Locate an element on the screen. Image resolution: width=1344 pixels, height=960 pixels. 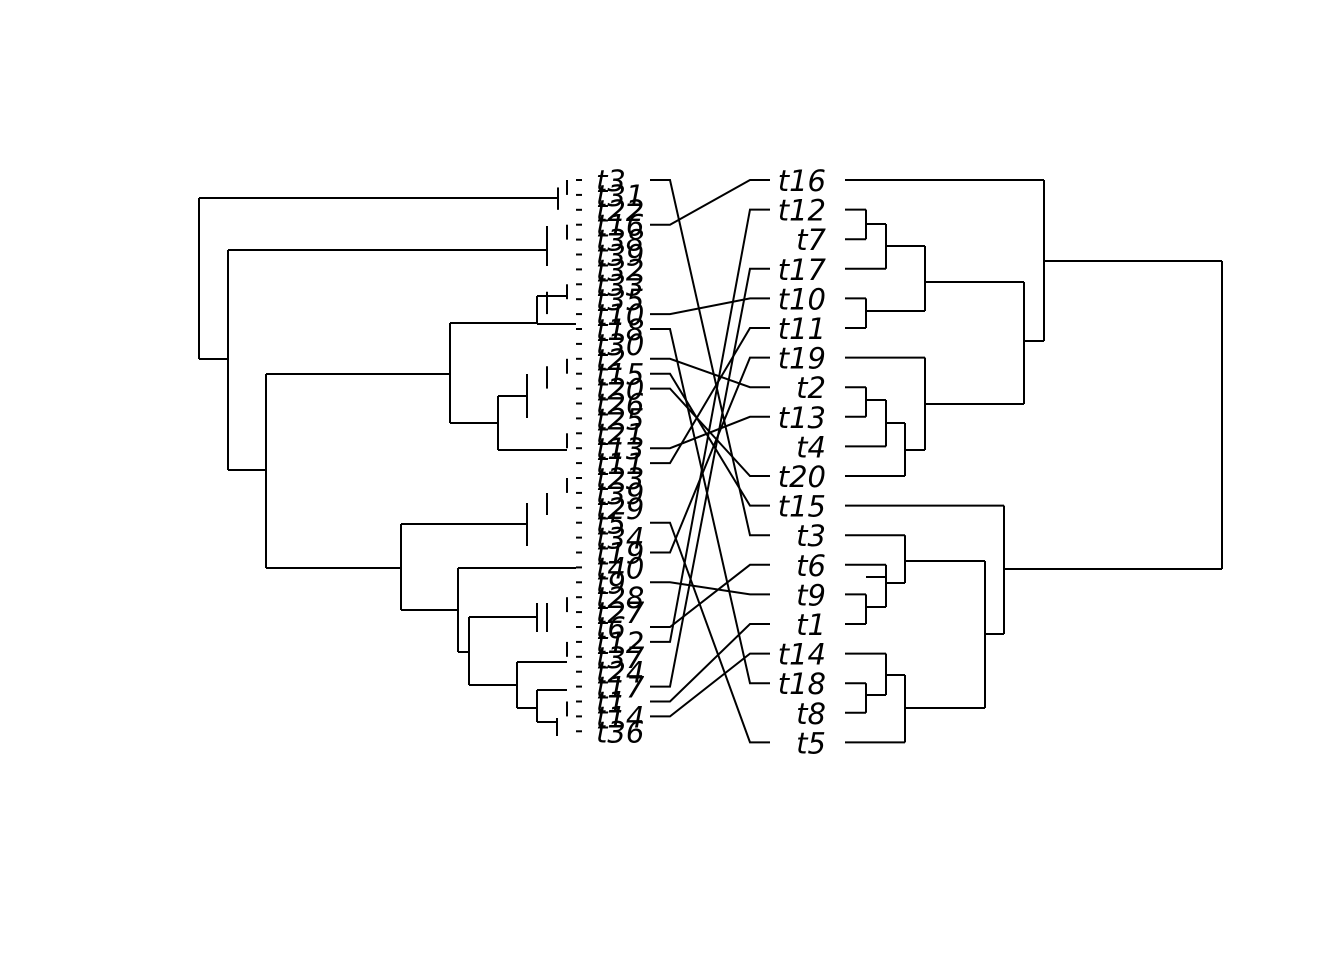
left-tip-label: t40 is located at coordinates (620, 568).